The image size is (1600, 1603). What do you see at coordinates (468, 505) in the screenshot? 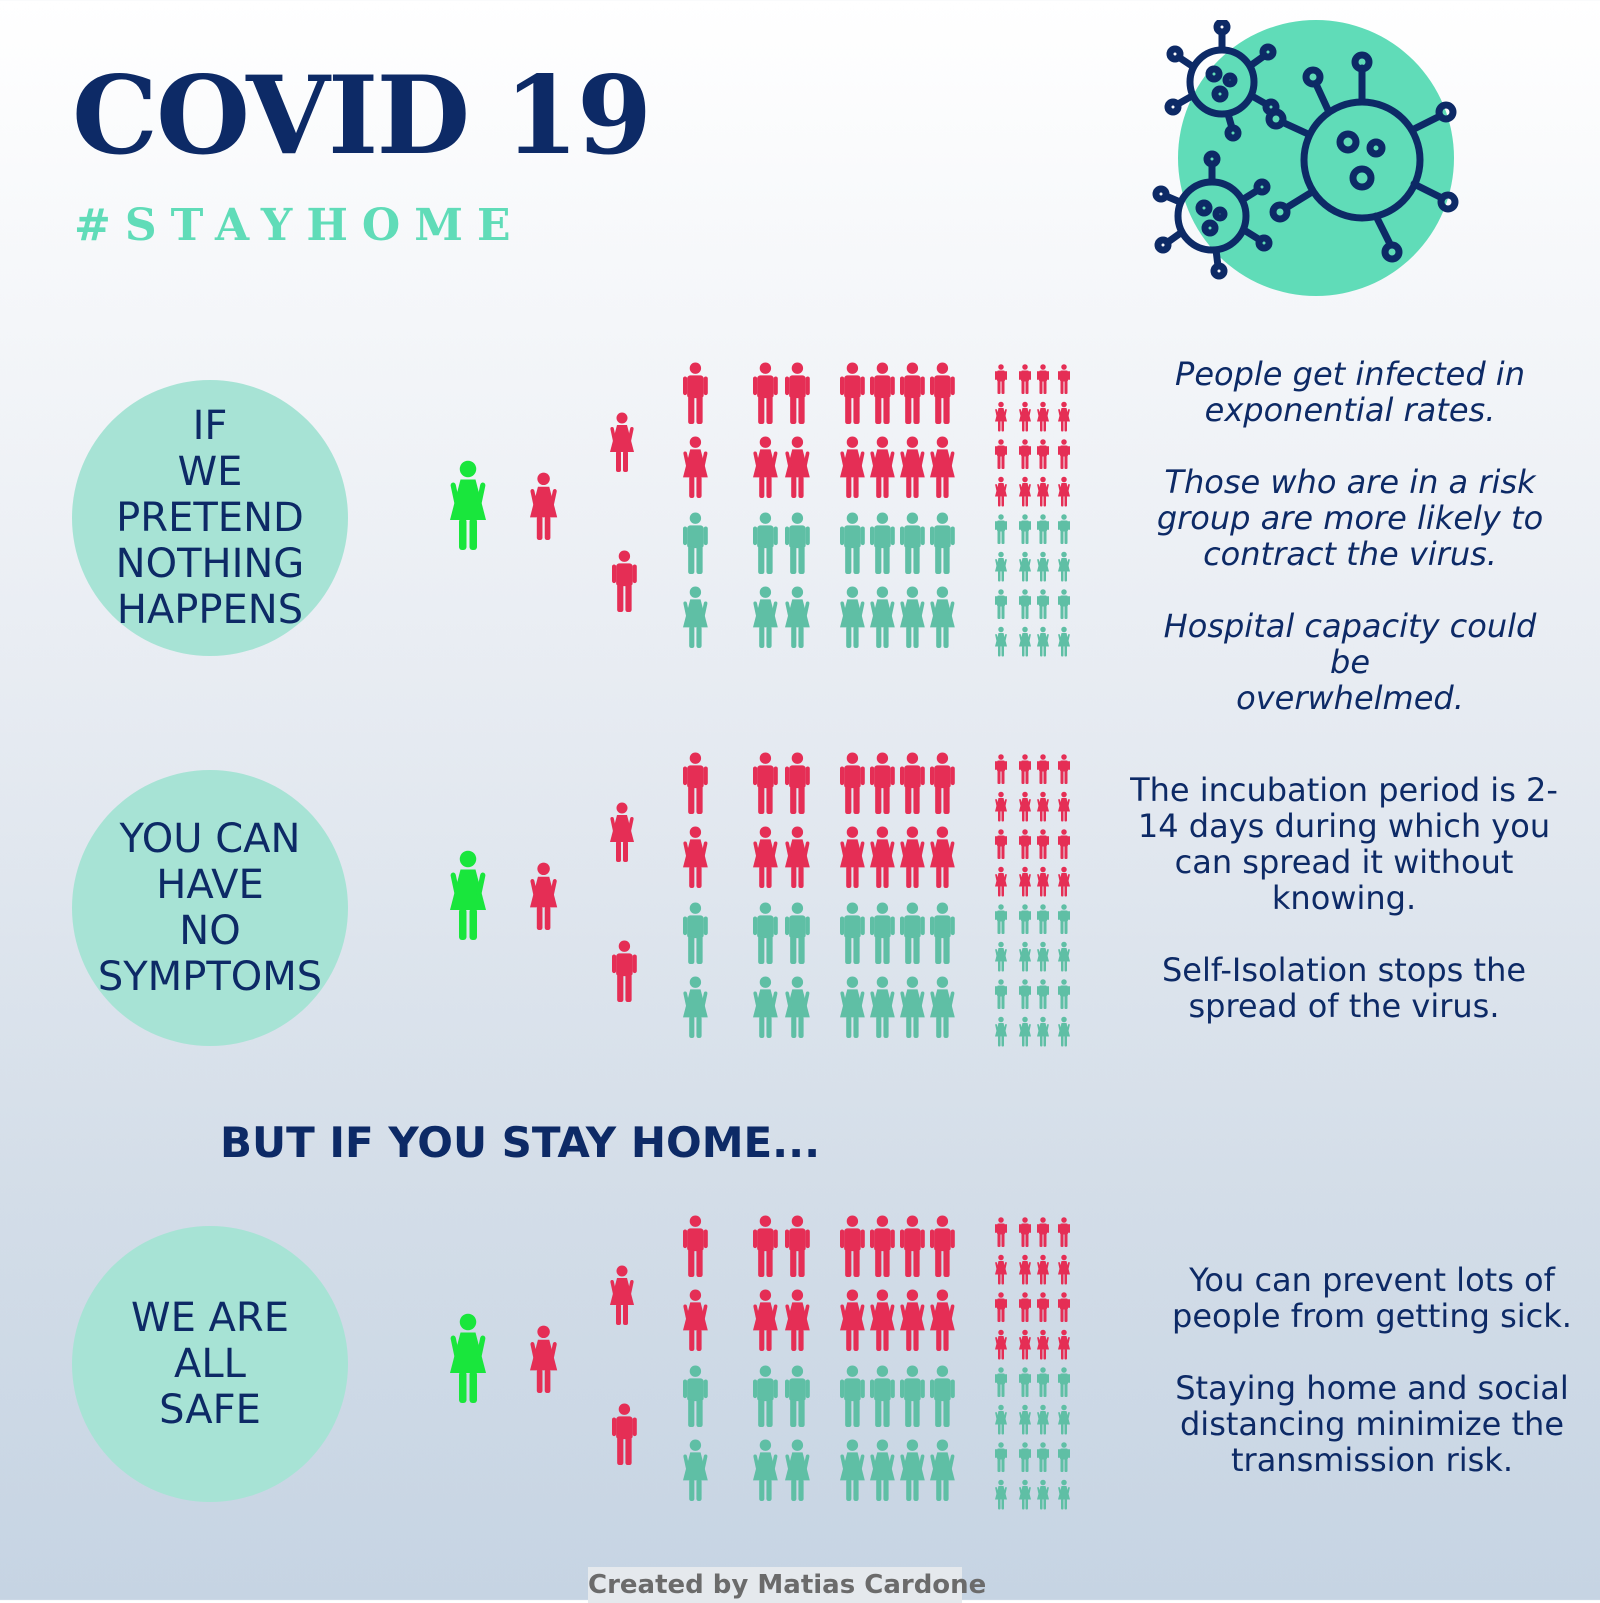
I see `patient-zero-icon` at bounding box center [468, 505].